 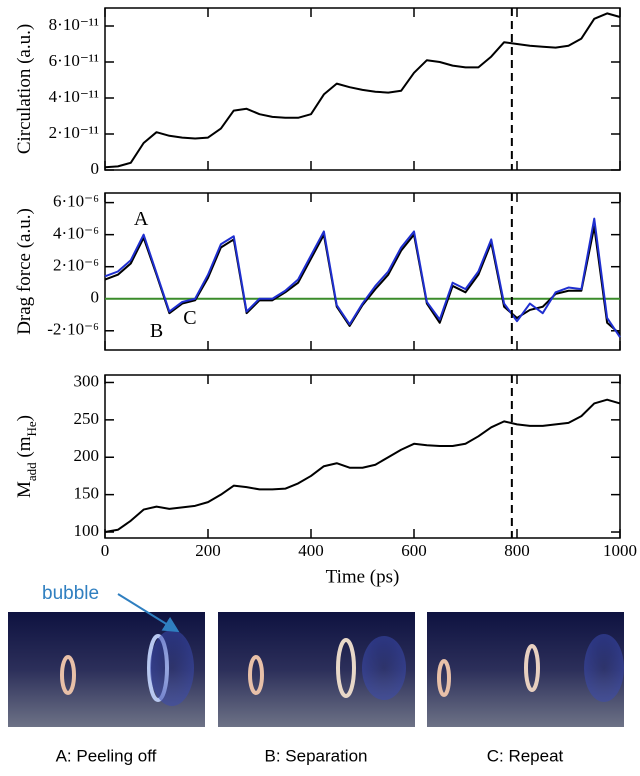 I want to click on y-tick-label: -2·10⁻⁶, so click(x=73, y=329).